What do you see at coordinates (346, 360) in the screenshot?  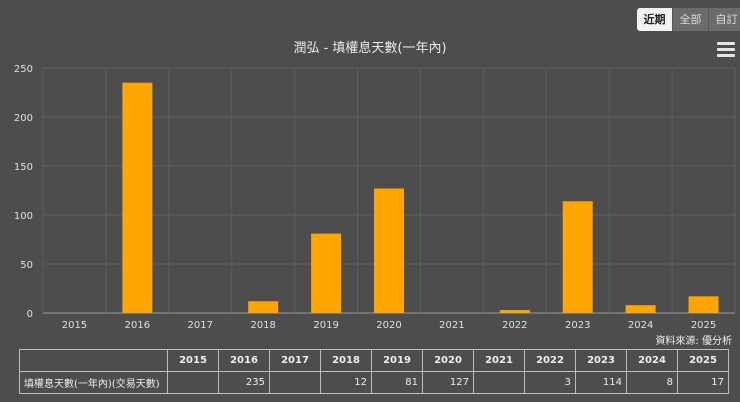 I see `table-header-cell: 2018` at bounding box center [346, 360].